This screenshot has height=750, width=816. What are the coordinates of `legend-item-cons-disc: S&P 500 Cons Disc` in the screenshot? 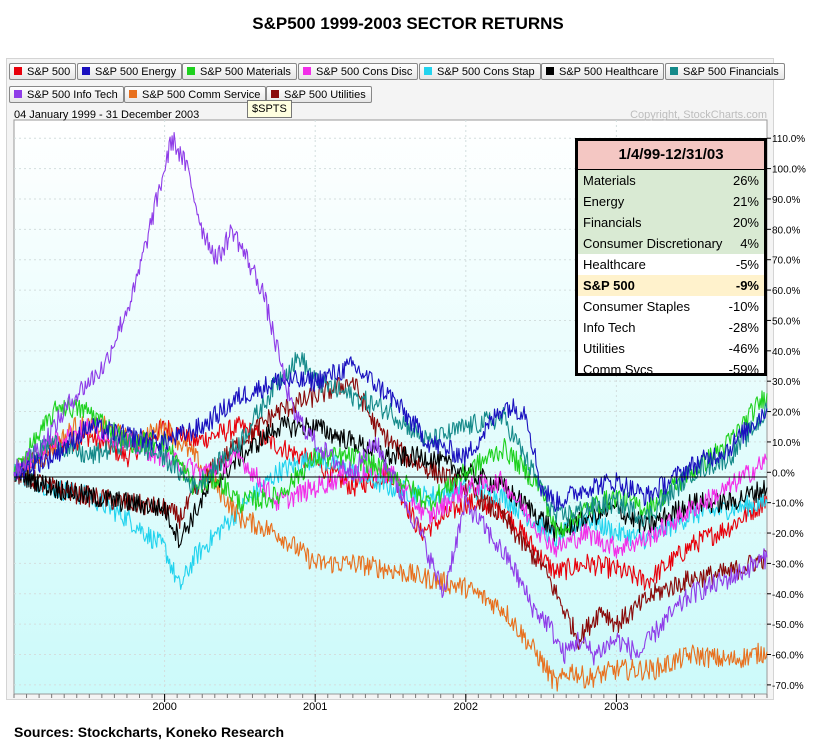 It's located at (358, 71).